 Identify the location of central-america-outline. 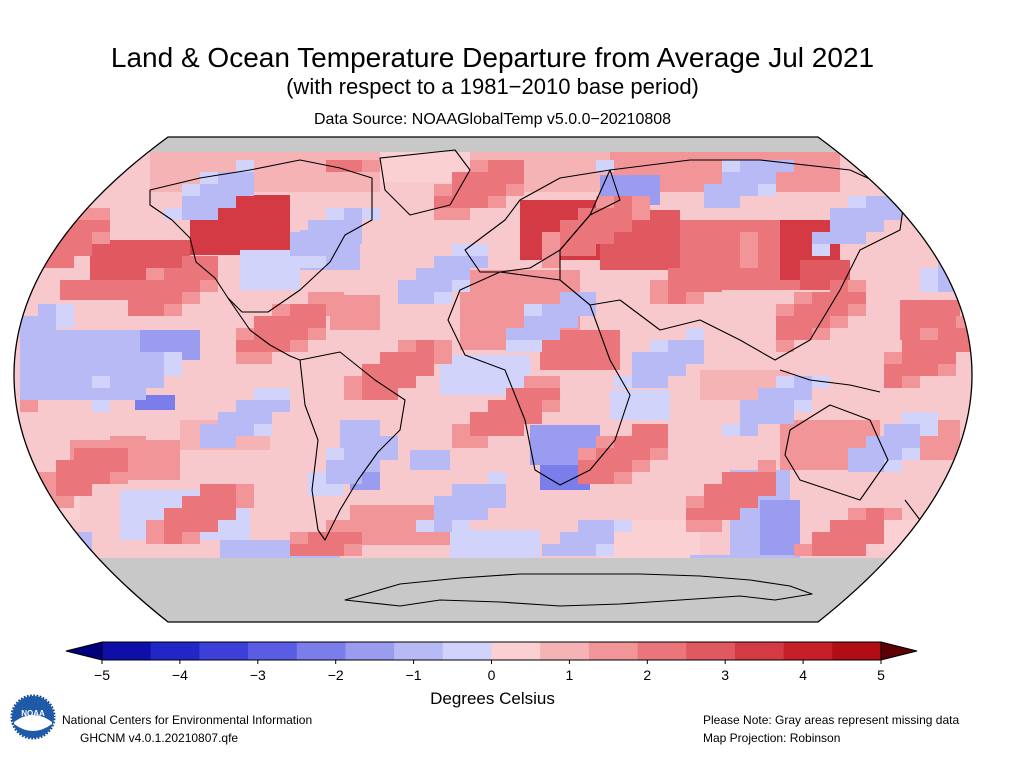
(264, 329).